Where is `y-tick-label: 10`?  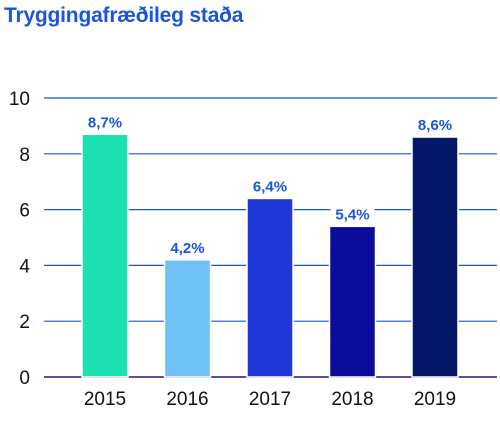 y-tick-label: 10 is located at coordinates (19, 99).